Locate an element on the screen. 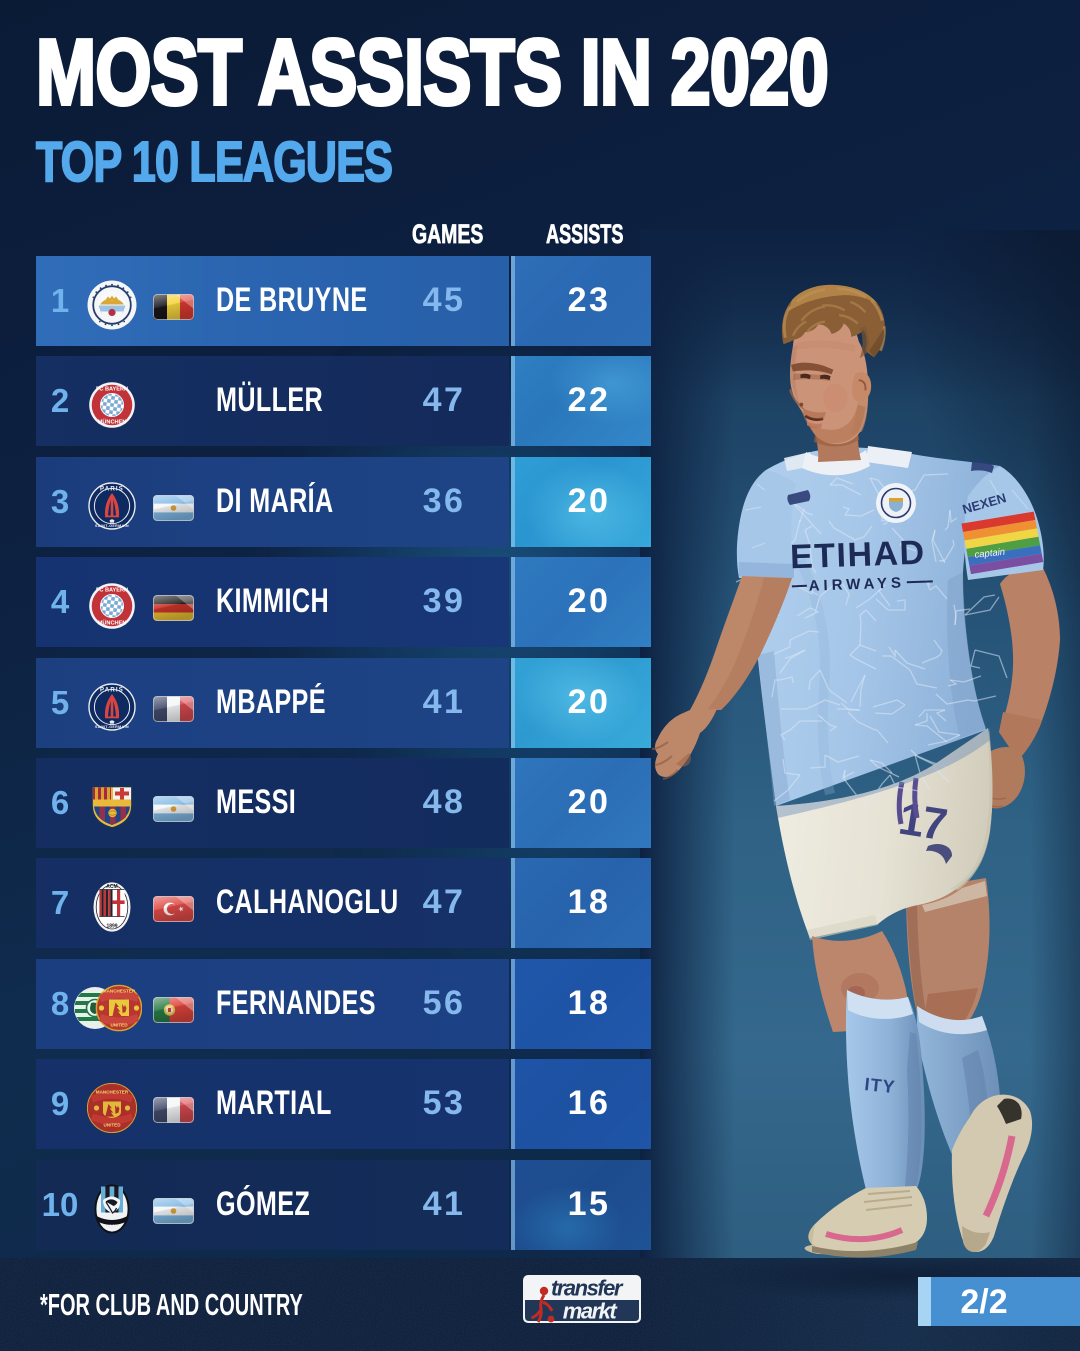 The image size is (1080, 1351). svg-text: transfer is located at coordinates (587, 1288).